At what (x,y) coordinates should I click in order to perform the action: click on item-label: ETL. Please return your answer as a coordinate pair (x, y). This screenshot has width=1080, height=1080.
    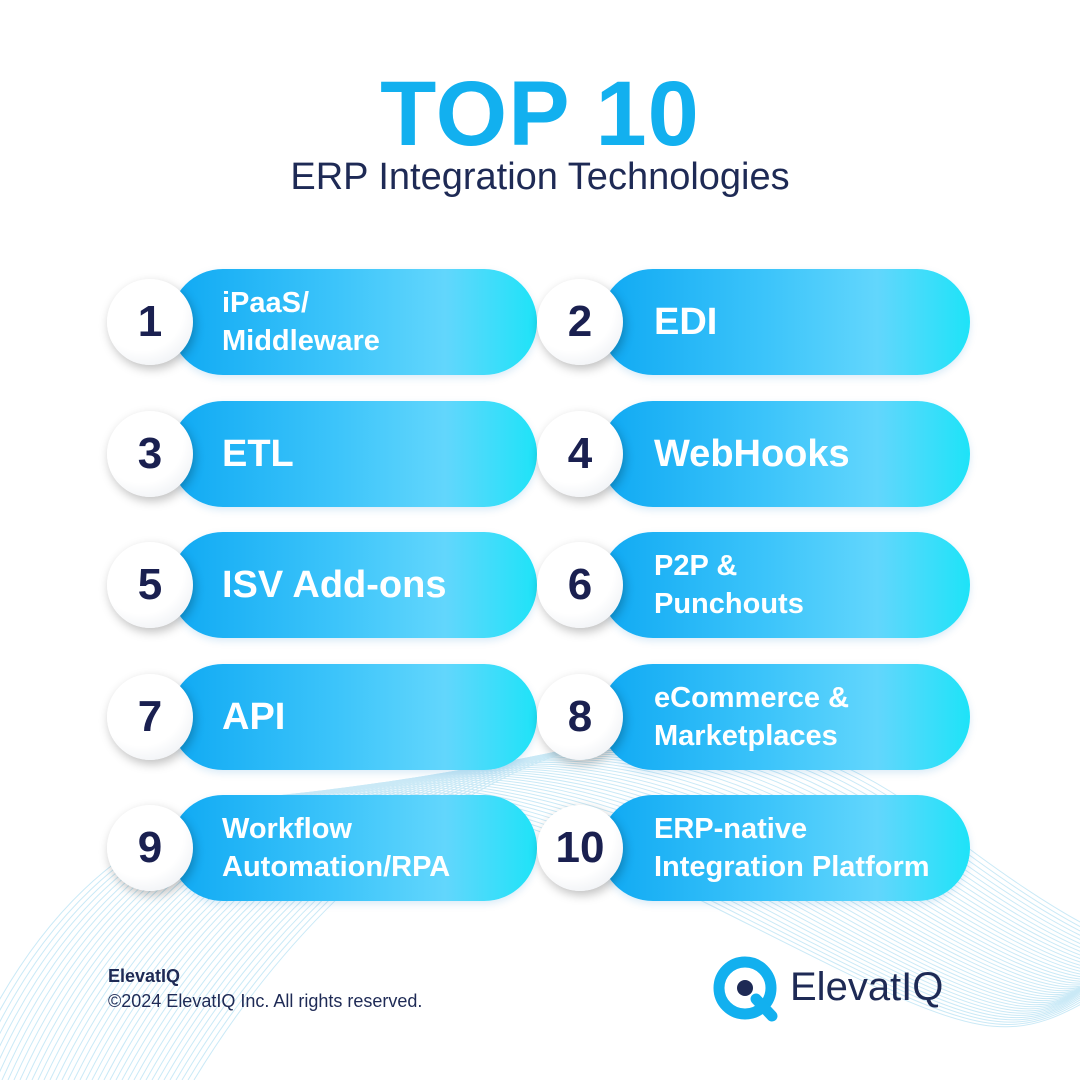
    Looking at the image, I should click on (258, 454).